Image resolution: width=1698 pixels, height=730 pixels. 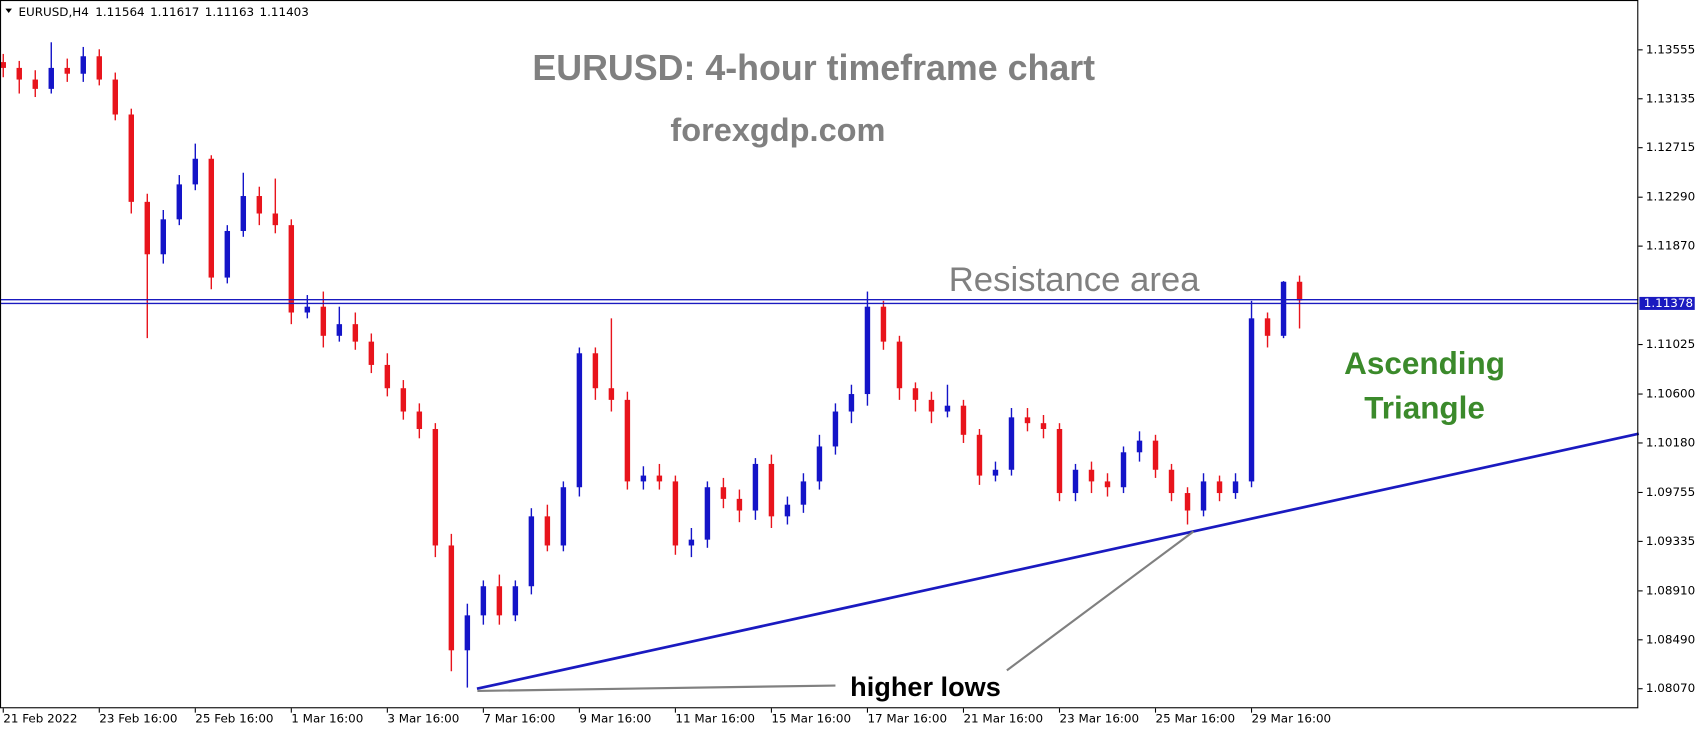 I want to click on y-tick-label: 1.10180, so click(x=1670, y=442).